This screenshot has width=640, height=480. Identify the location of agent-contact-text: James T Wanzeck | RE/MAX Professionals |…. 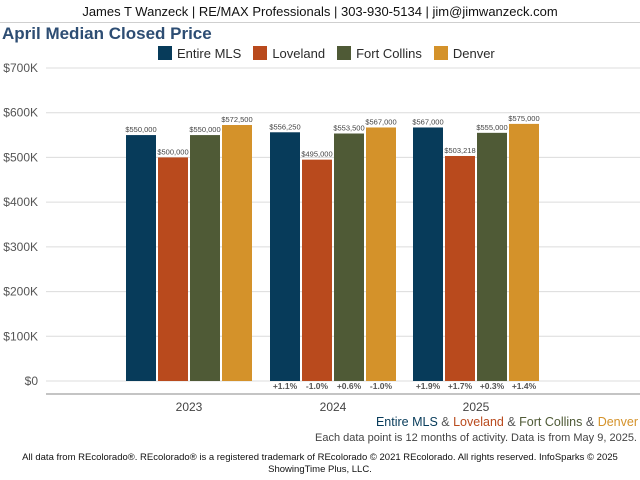
(320, 11).